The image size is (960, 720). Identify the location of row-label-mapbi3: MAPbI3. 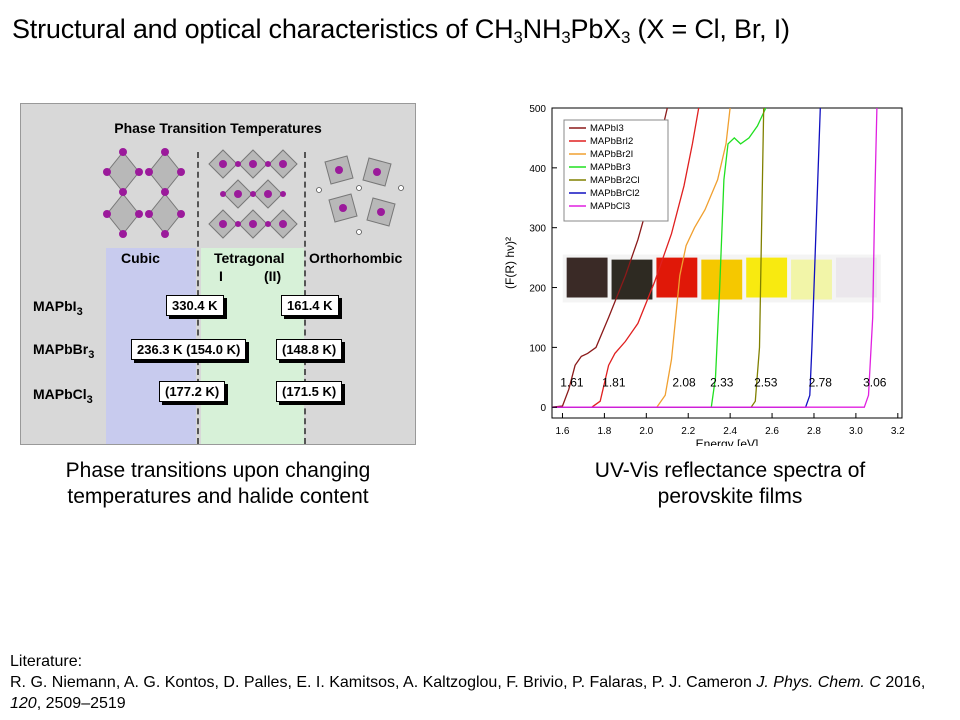
(58, 308).